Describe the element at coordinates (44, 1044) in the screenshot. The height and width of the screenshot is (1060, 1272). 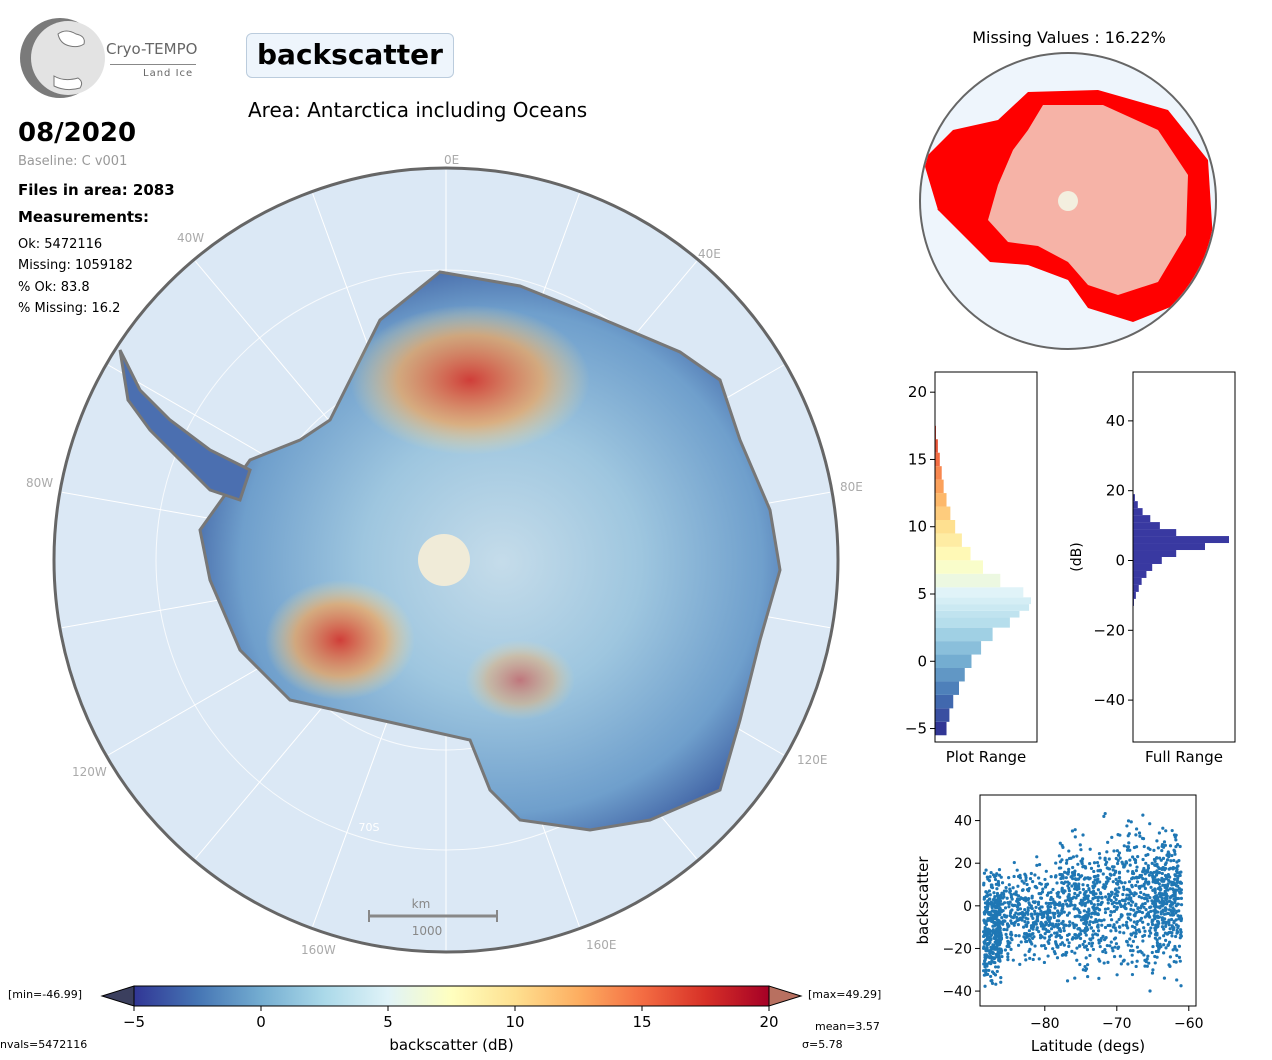
I see `nvals-label: nvals=5472116` at that location.